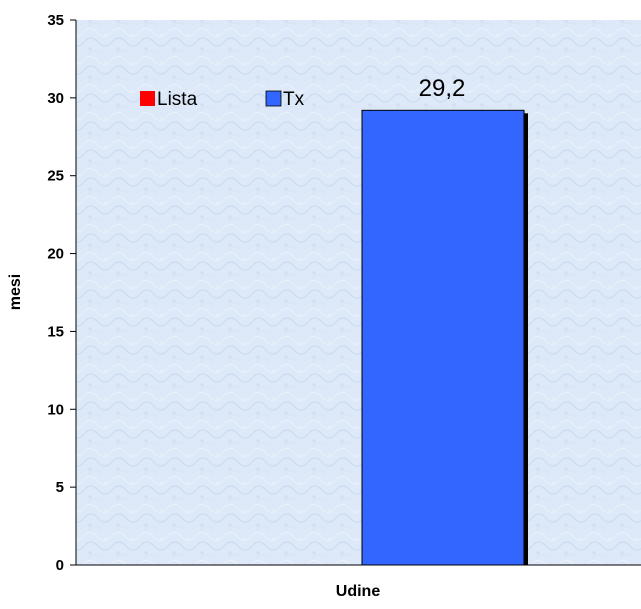 The image size is (641, 609). I want to click on legend-swatch-tx, so click(273, 98).